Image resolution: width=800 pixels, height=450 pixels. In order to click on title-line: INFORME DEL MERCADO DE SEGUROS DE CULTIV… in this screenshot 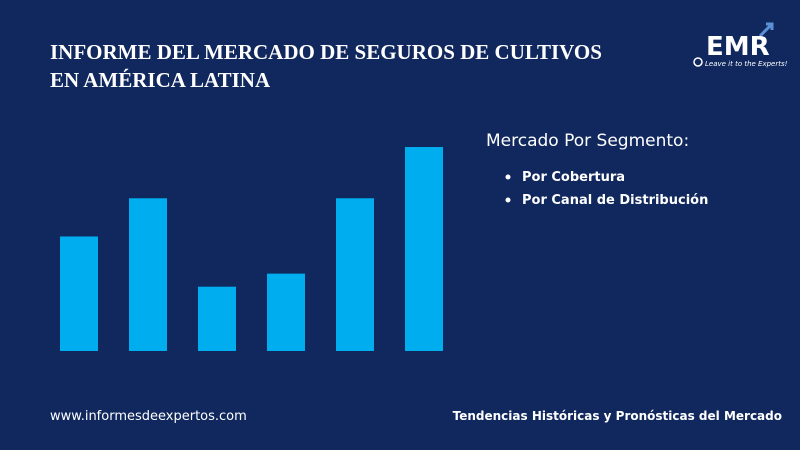, I will do `click(326, 52)`.